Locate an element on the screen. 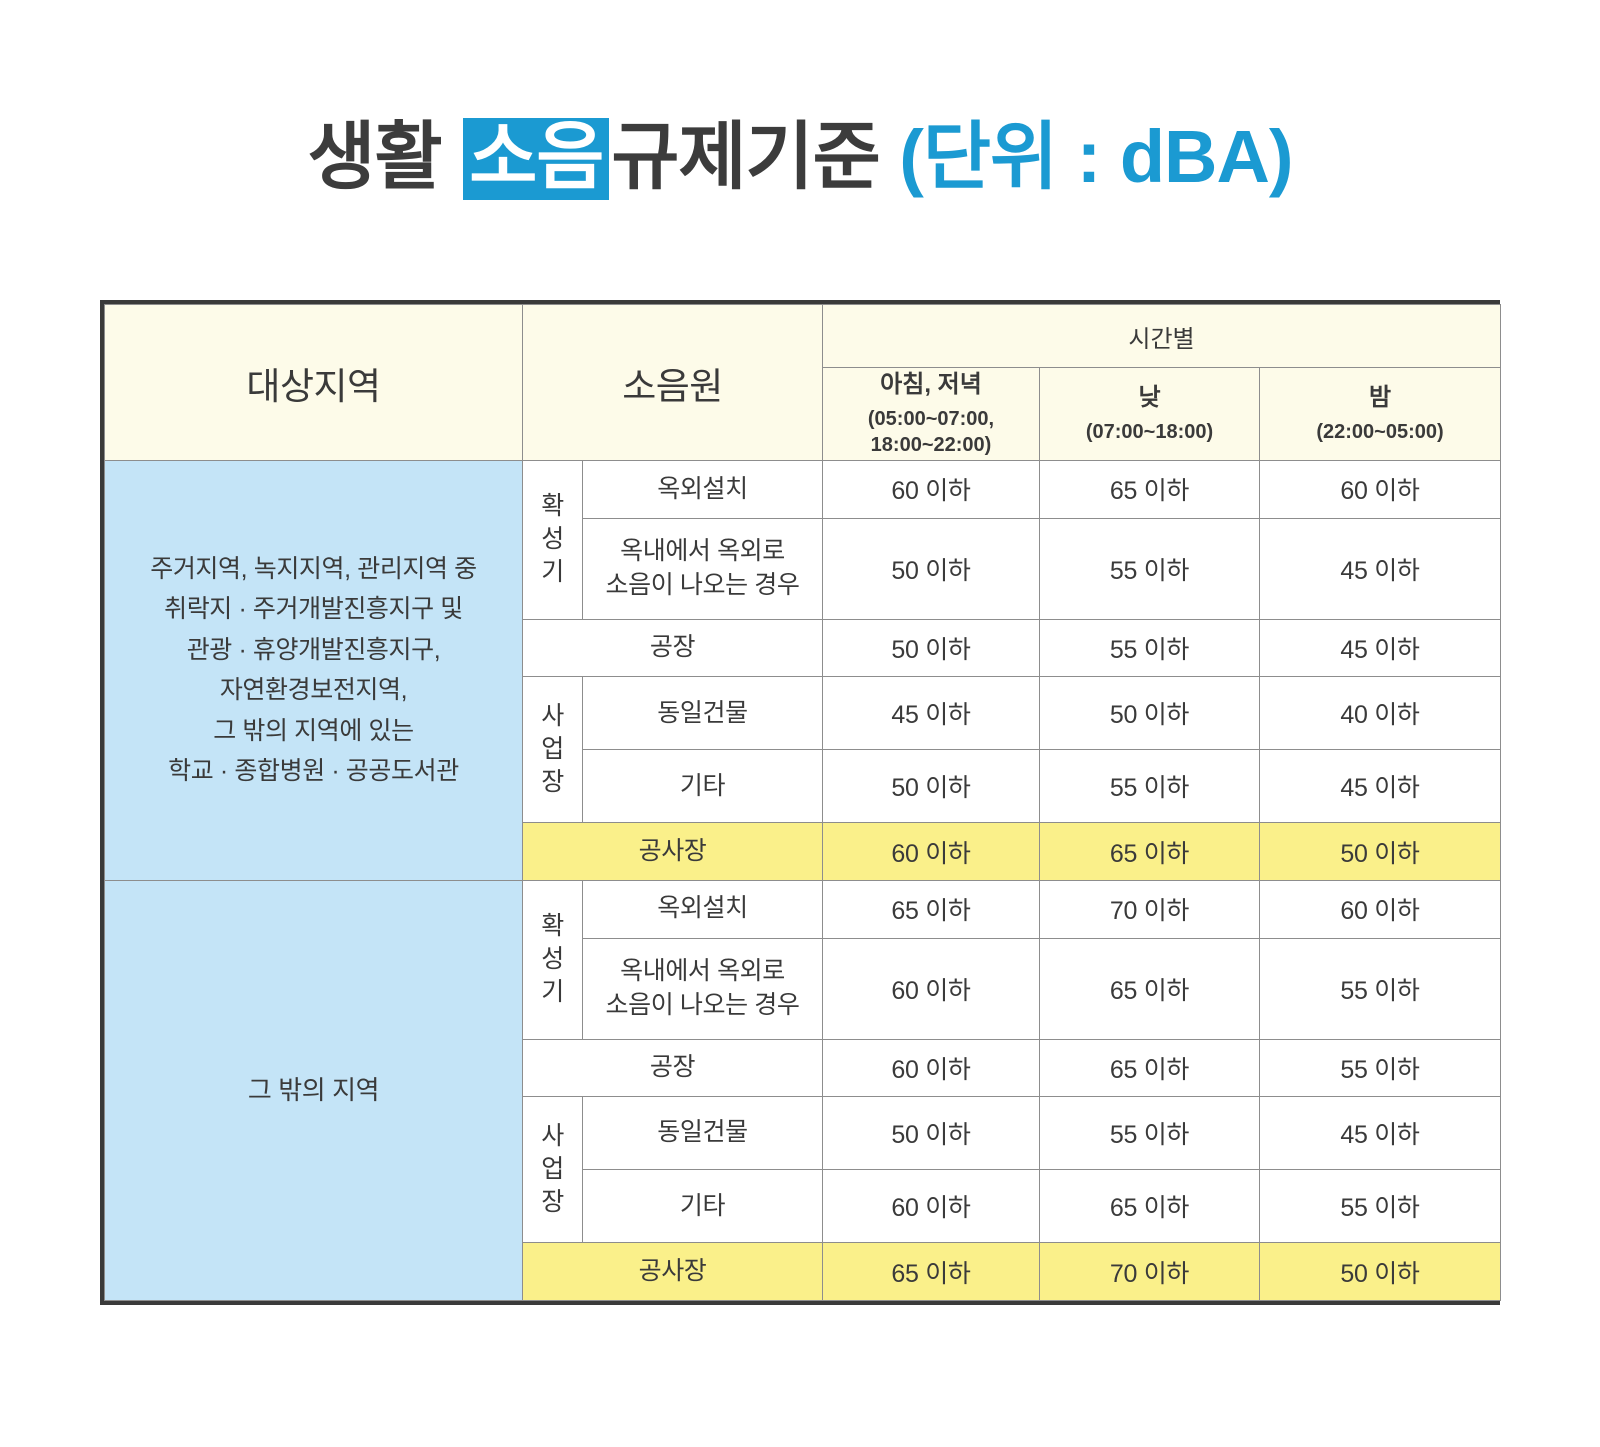 This screenshot has width=1600, height=1447. header-source: 소음원 is located at coordinates (672, 382).